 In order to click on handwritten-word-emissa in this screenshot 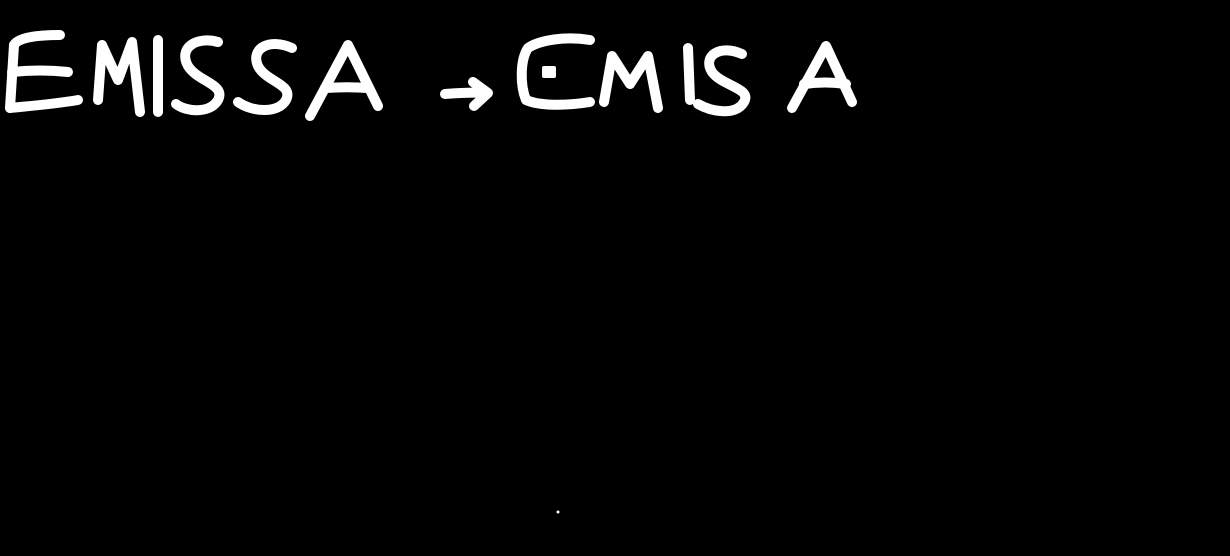, I will do `click(194, 75)`.